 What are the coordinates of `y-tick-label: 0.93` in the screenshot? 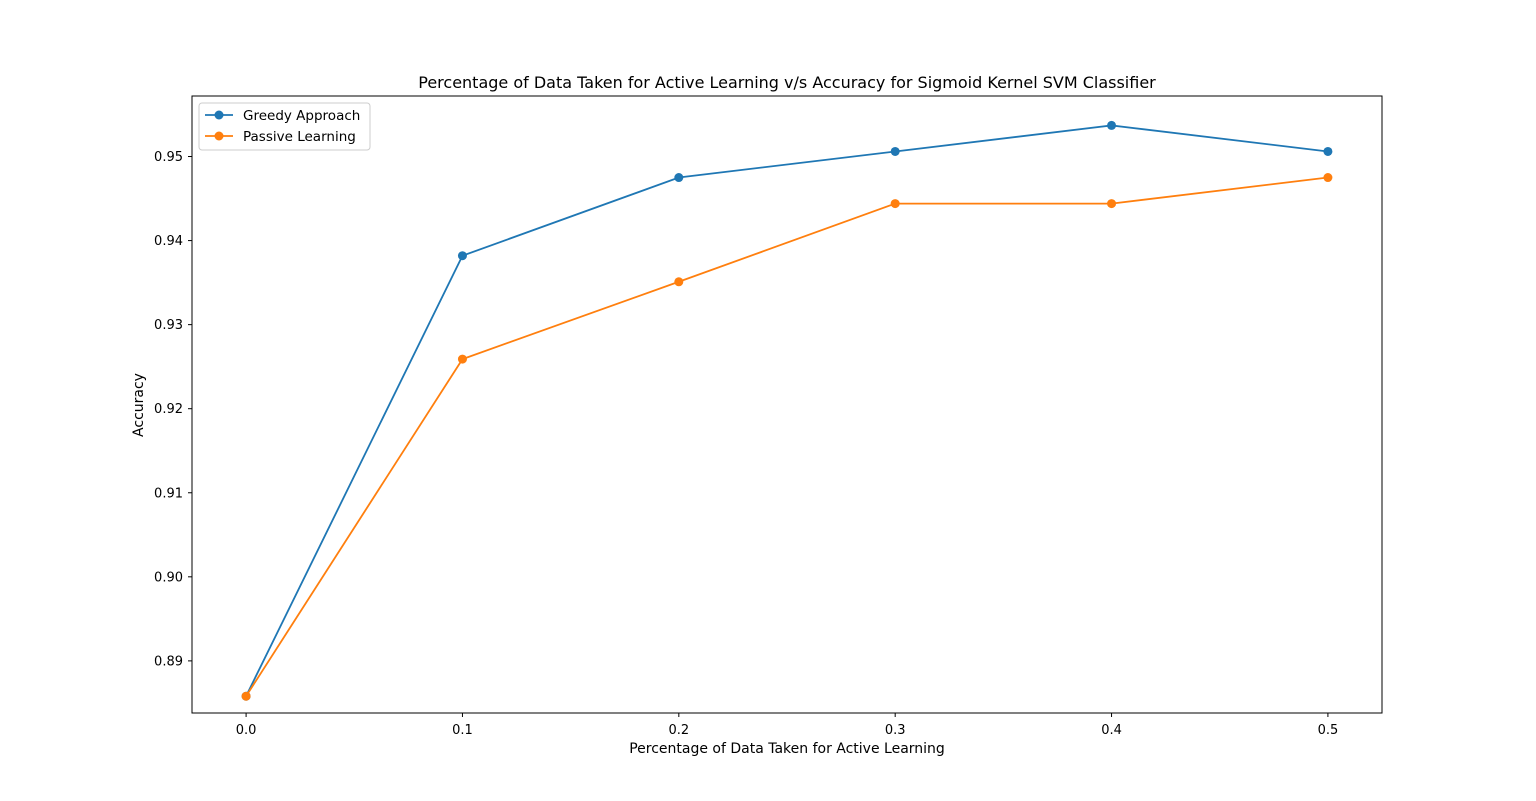 It's located at (168, 325).